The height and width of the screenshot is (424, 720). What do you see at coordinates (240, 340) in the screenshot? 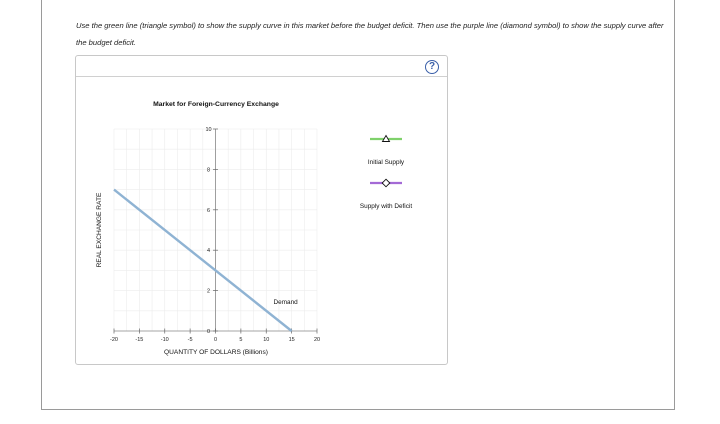
I see `x-tick-label: 5` at bounding box center [240, 340].